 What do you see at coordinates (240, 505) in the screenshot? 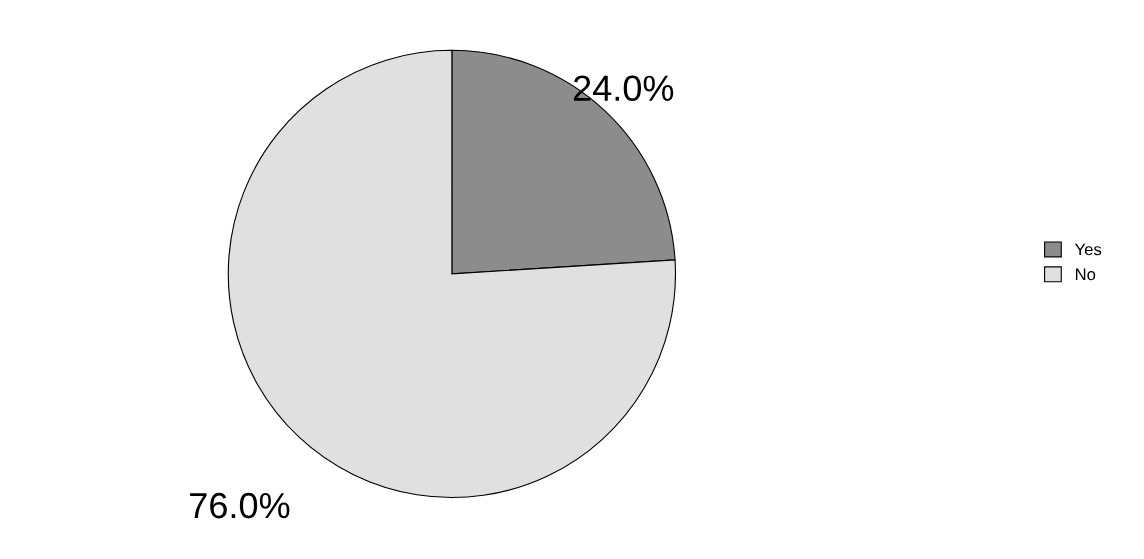
I see `data-label: 76.0%` at bounding box center [240, 505].